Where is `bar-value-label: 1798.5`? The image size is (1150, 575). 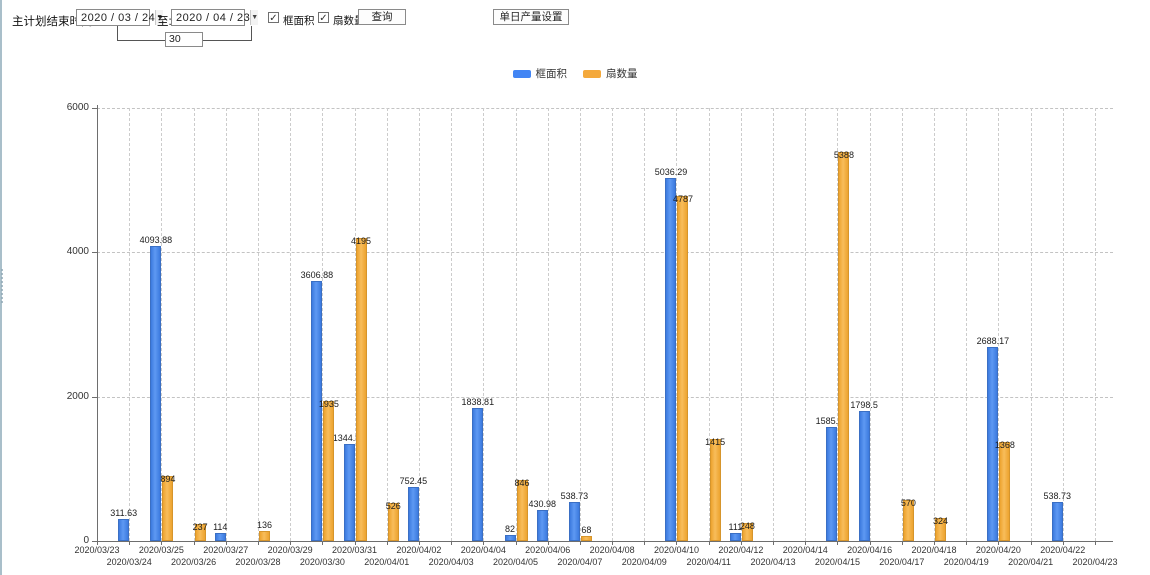
bar-value-label: 1798.5 is located at coordinates (864, 405).